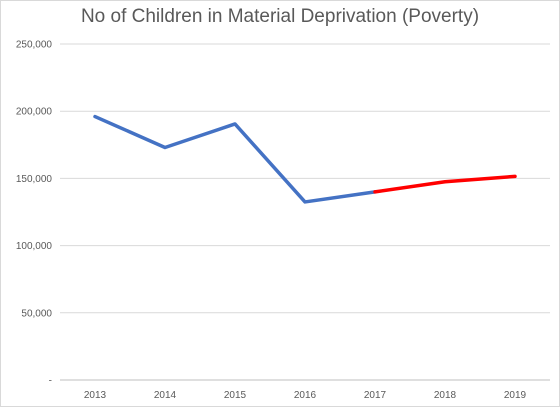 This screenshot has width=560, height=407. What do you see at coordinates (445, 395) in the screenshot?
I see `x-tick-label: 2018` at bounding box center [445, 395].